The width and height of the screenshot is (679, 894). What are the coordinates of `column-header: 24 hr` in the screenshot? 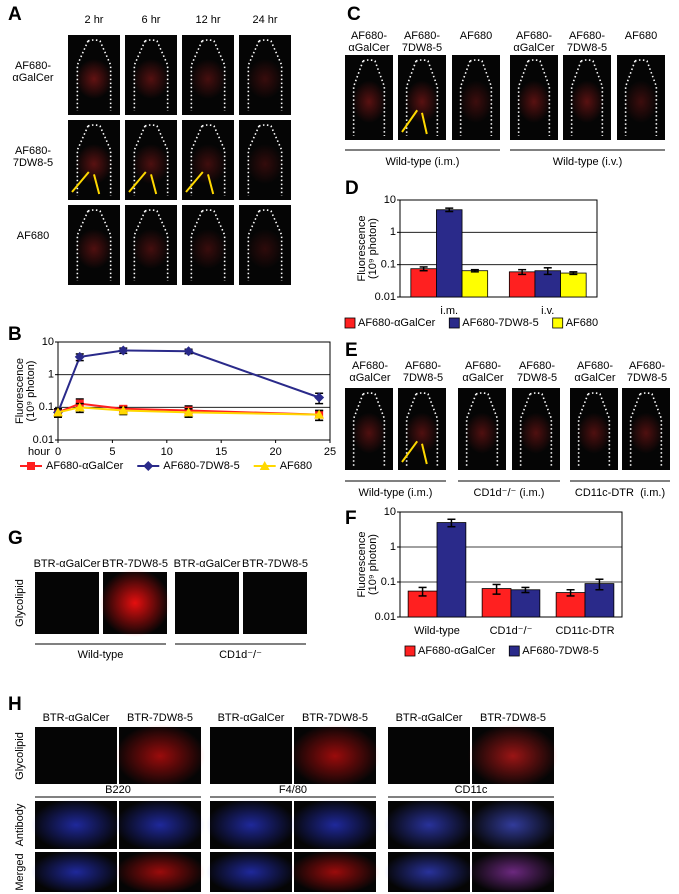 It's located at (265, 20).